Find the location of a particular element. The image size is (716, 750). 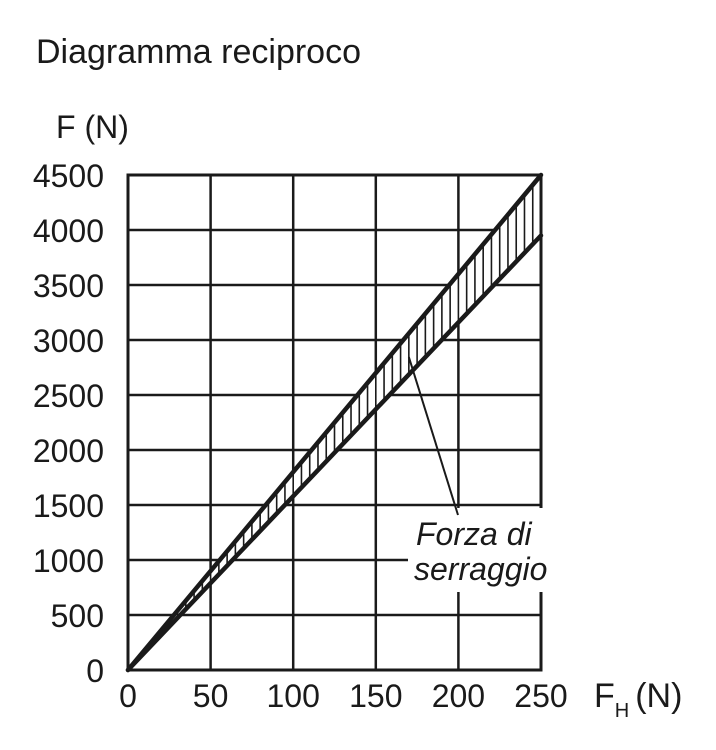

annotation-backdrop is located at coordinates (482, 550).